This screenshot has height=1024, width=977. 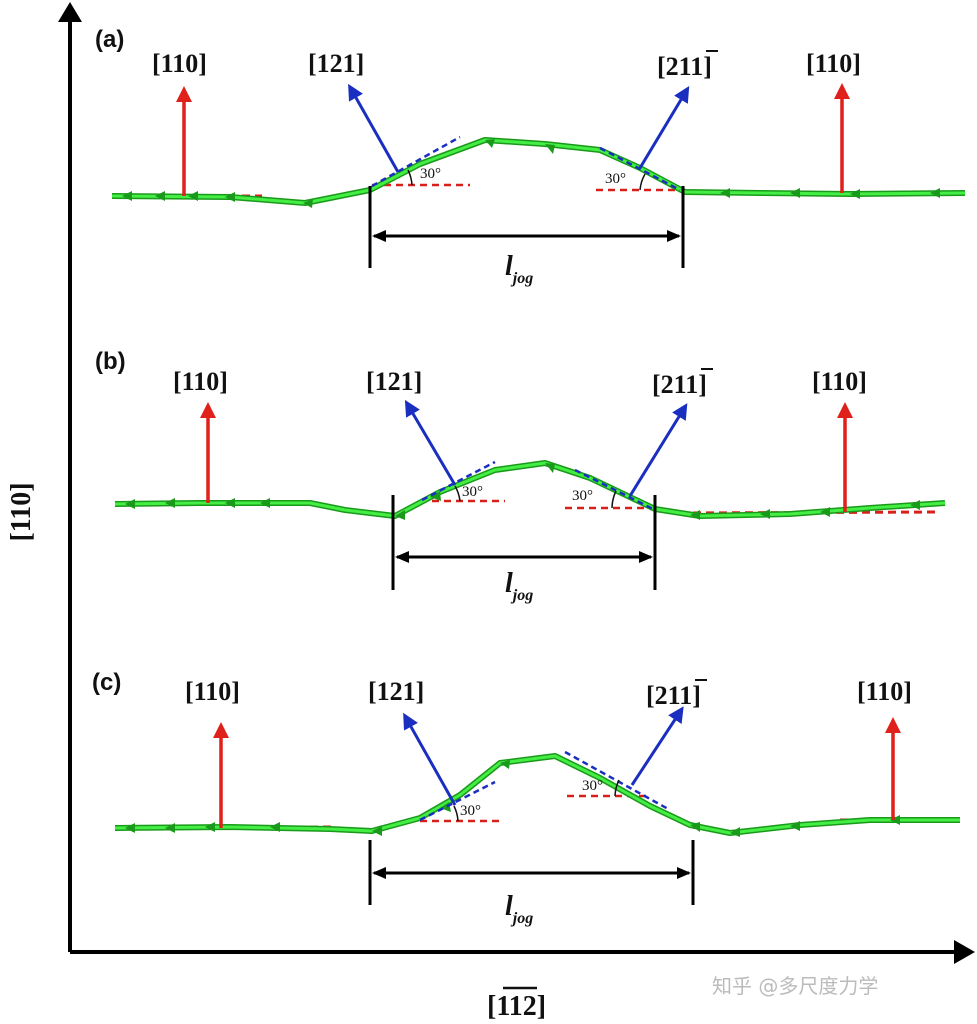 What do you see at coordinates (106, 682) in the screenshot?
I see `panel-c-tag: (c)` at bounding box center [106, 682].